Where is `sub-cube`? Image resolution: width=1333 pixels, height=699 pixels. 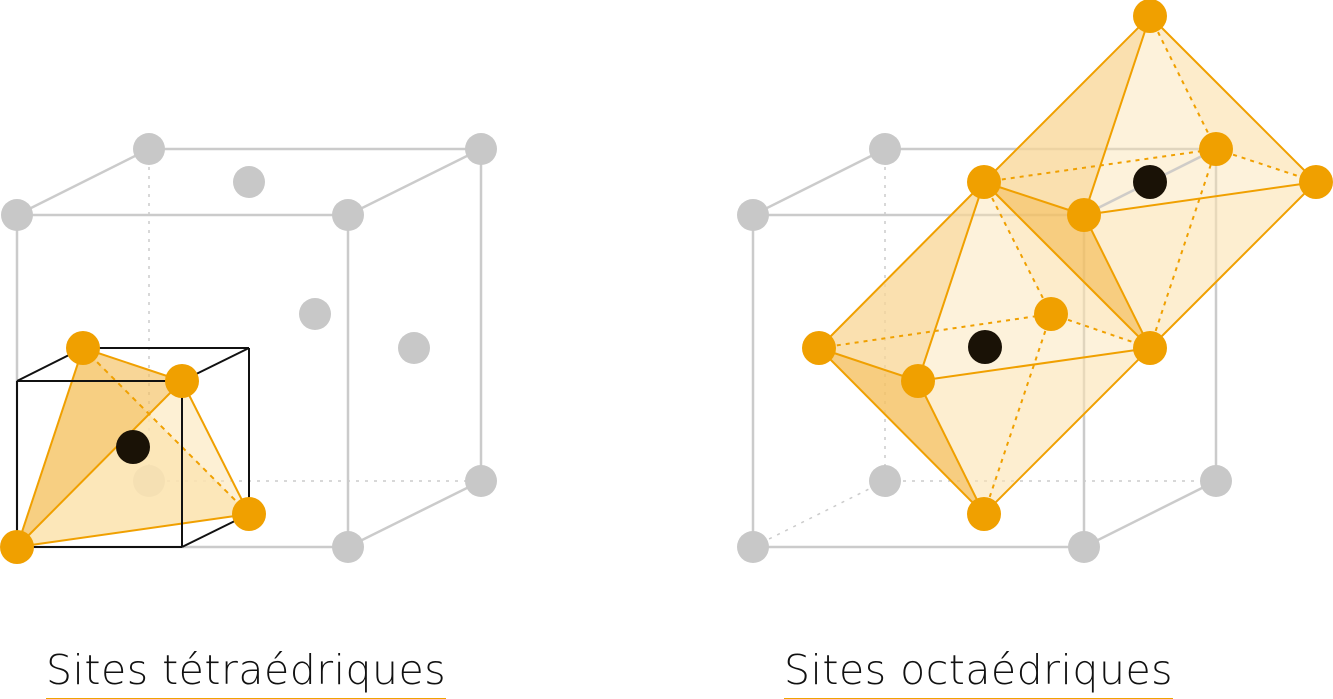
sub-cube is located at coordinates (133, 447).